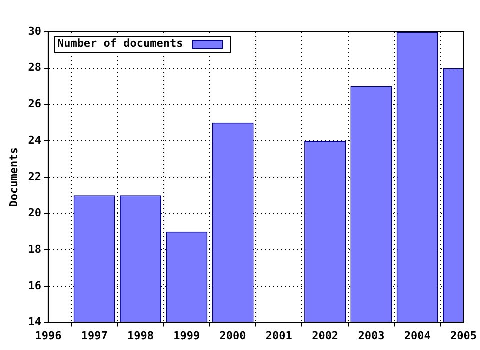 The width and height of the screenshot is (480, 350). What do you see at coordinates (187, 335) in the screenshot?
I see `x-tick-label: 1999` at bounding box center [187, 335].